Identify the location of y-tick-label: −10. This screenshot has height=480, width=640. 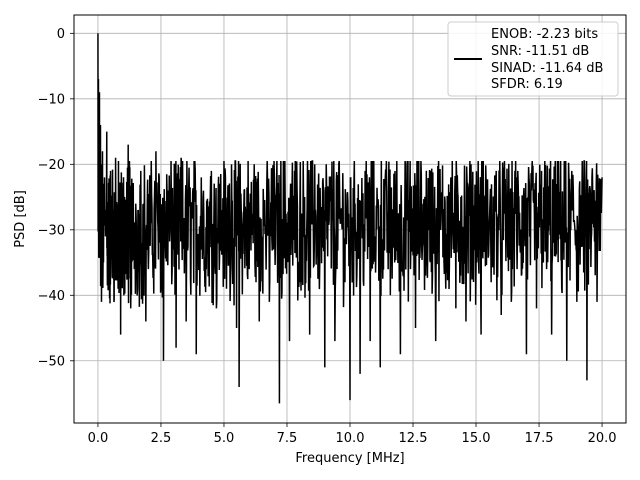
(51, 99).